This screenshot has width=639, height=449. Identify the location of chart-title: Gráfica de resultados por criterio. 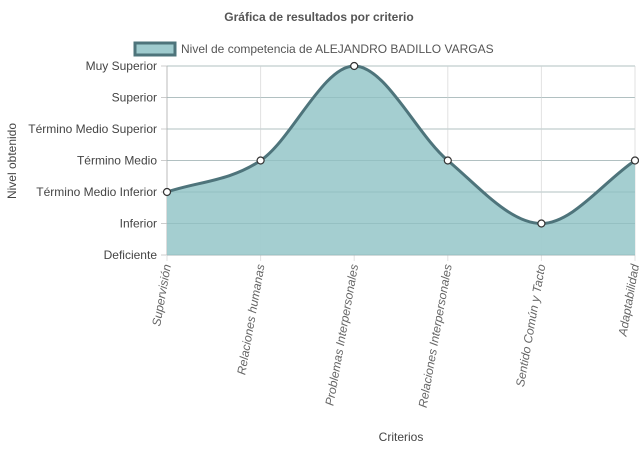
(318, 17).